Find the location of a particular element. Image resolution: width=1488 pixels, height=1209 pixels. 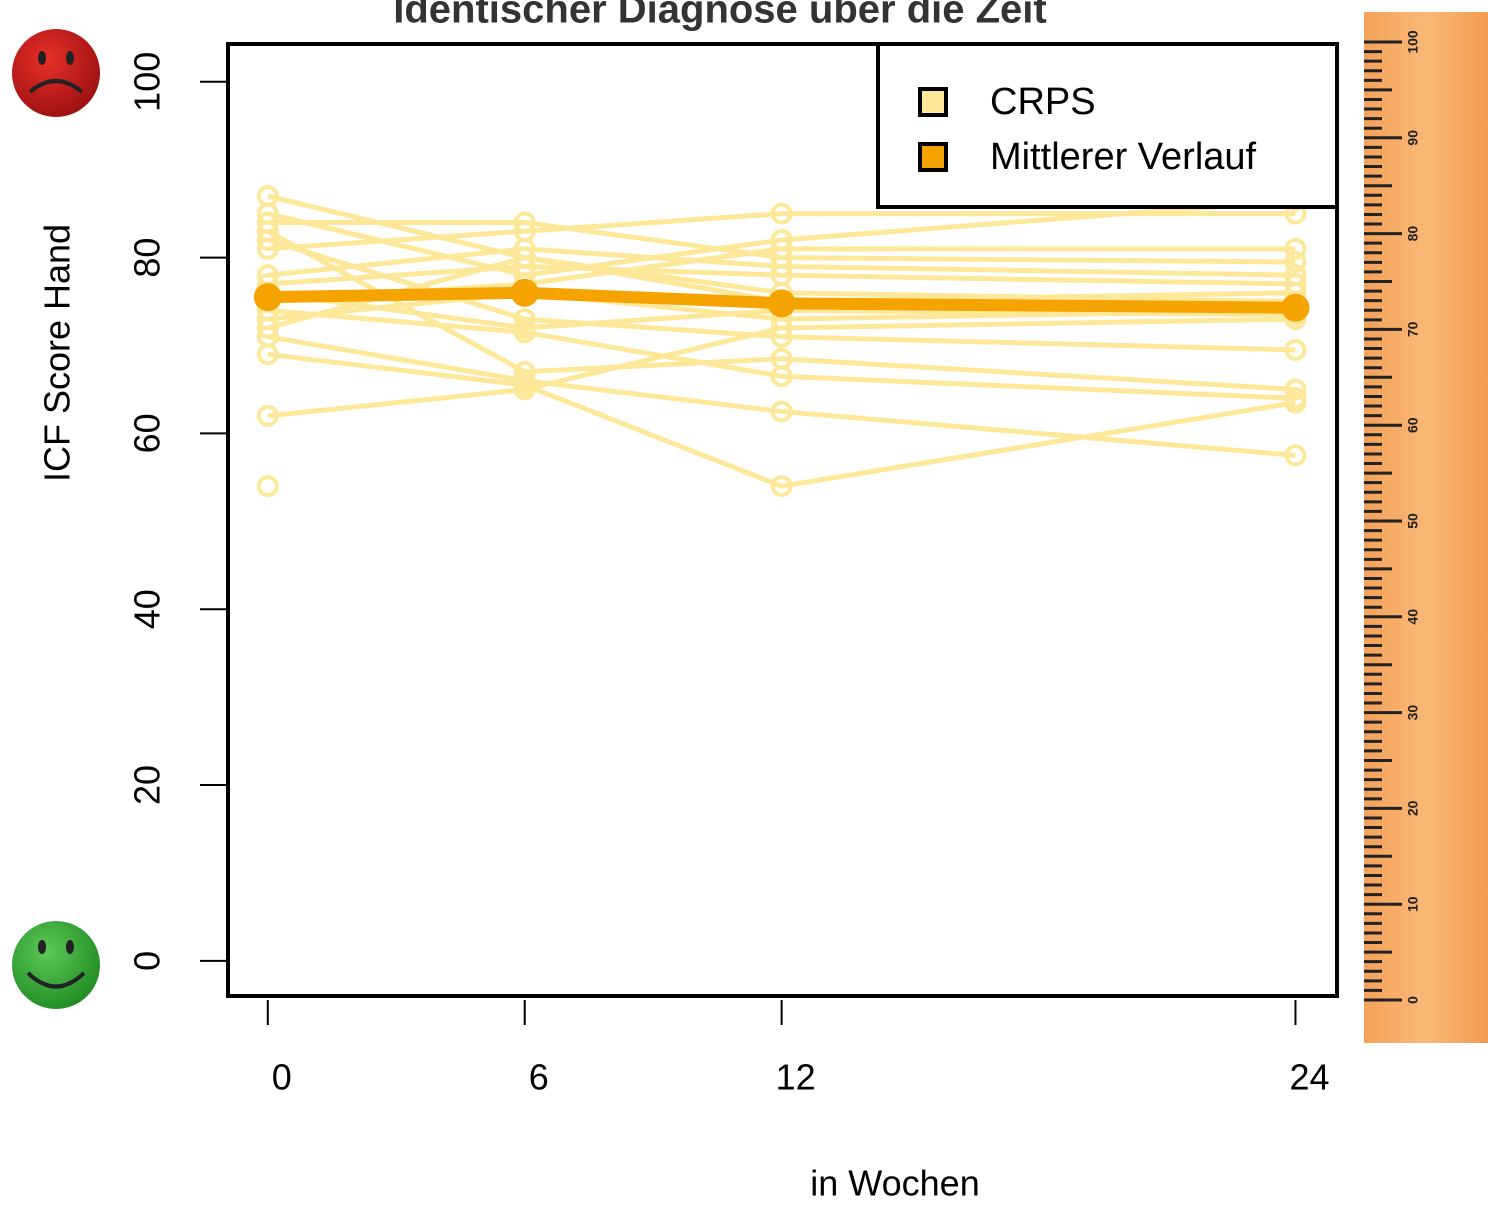

x-tick-label: 12 is located at coordinates (796, 1077).